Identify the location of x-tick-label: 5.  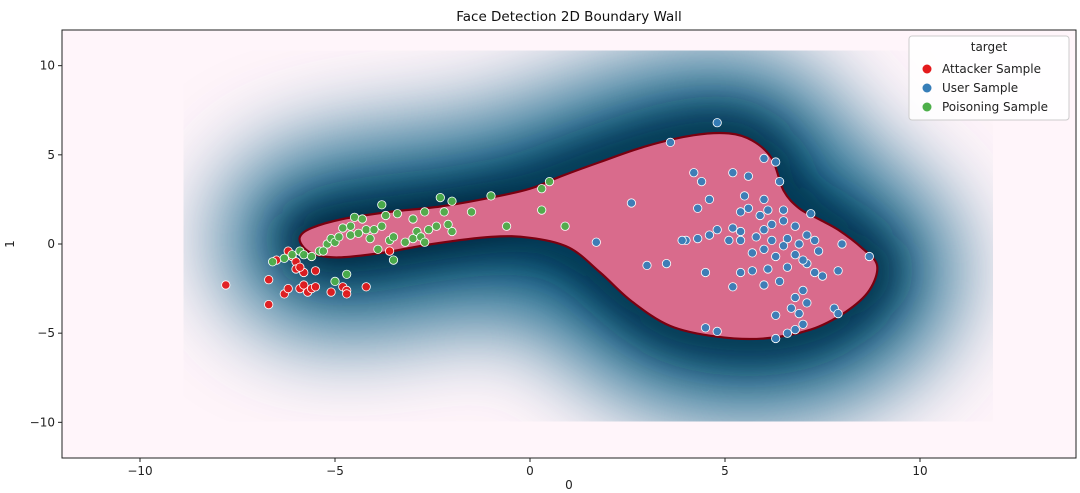
(725, 471).